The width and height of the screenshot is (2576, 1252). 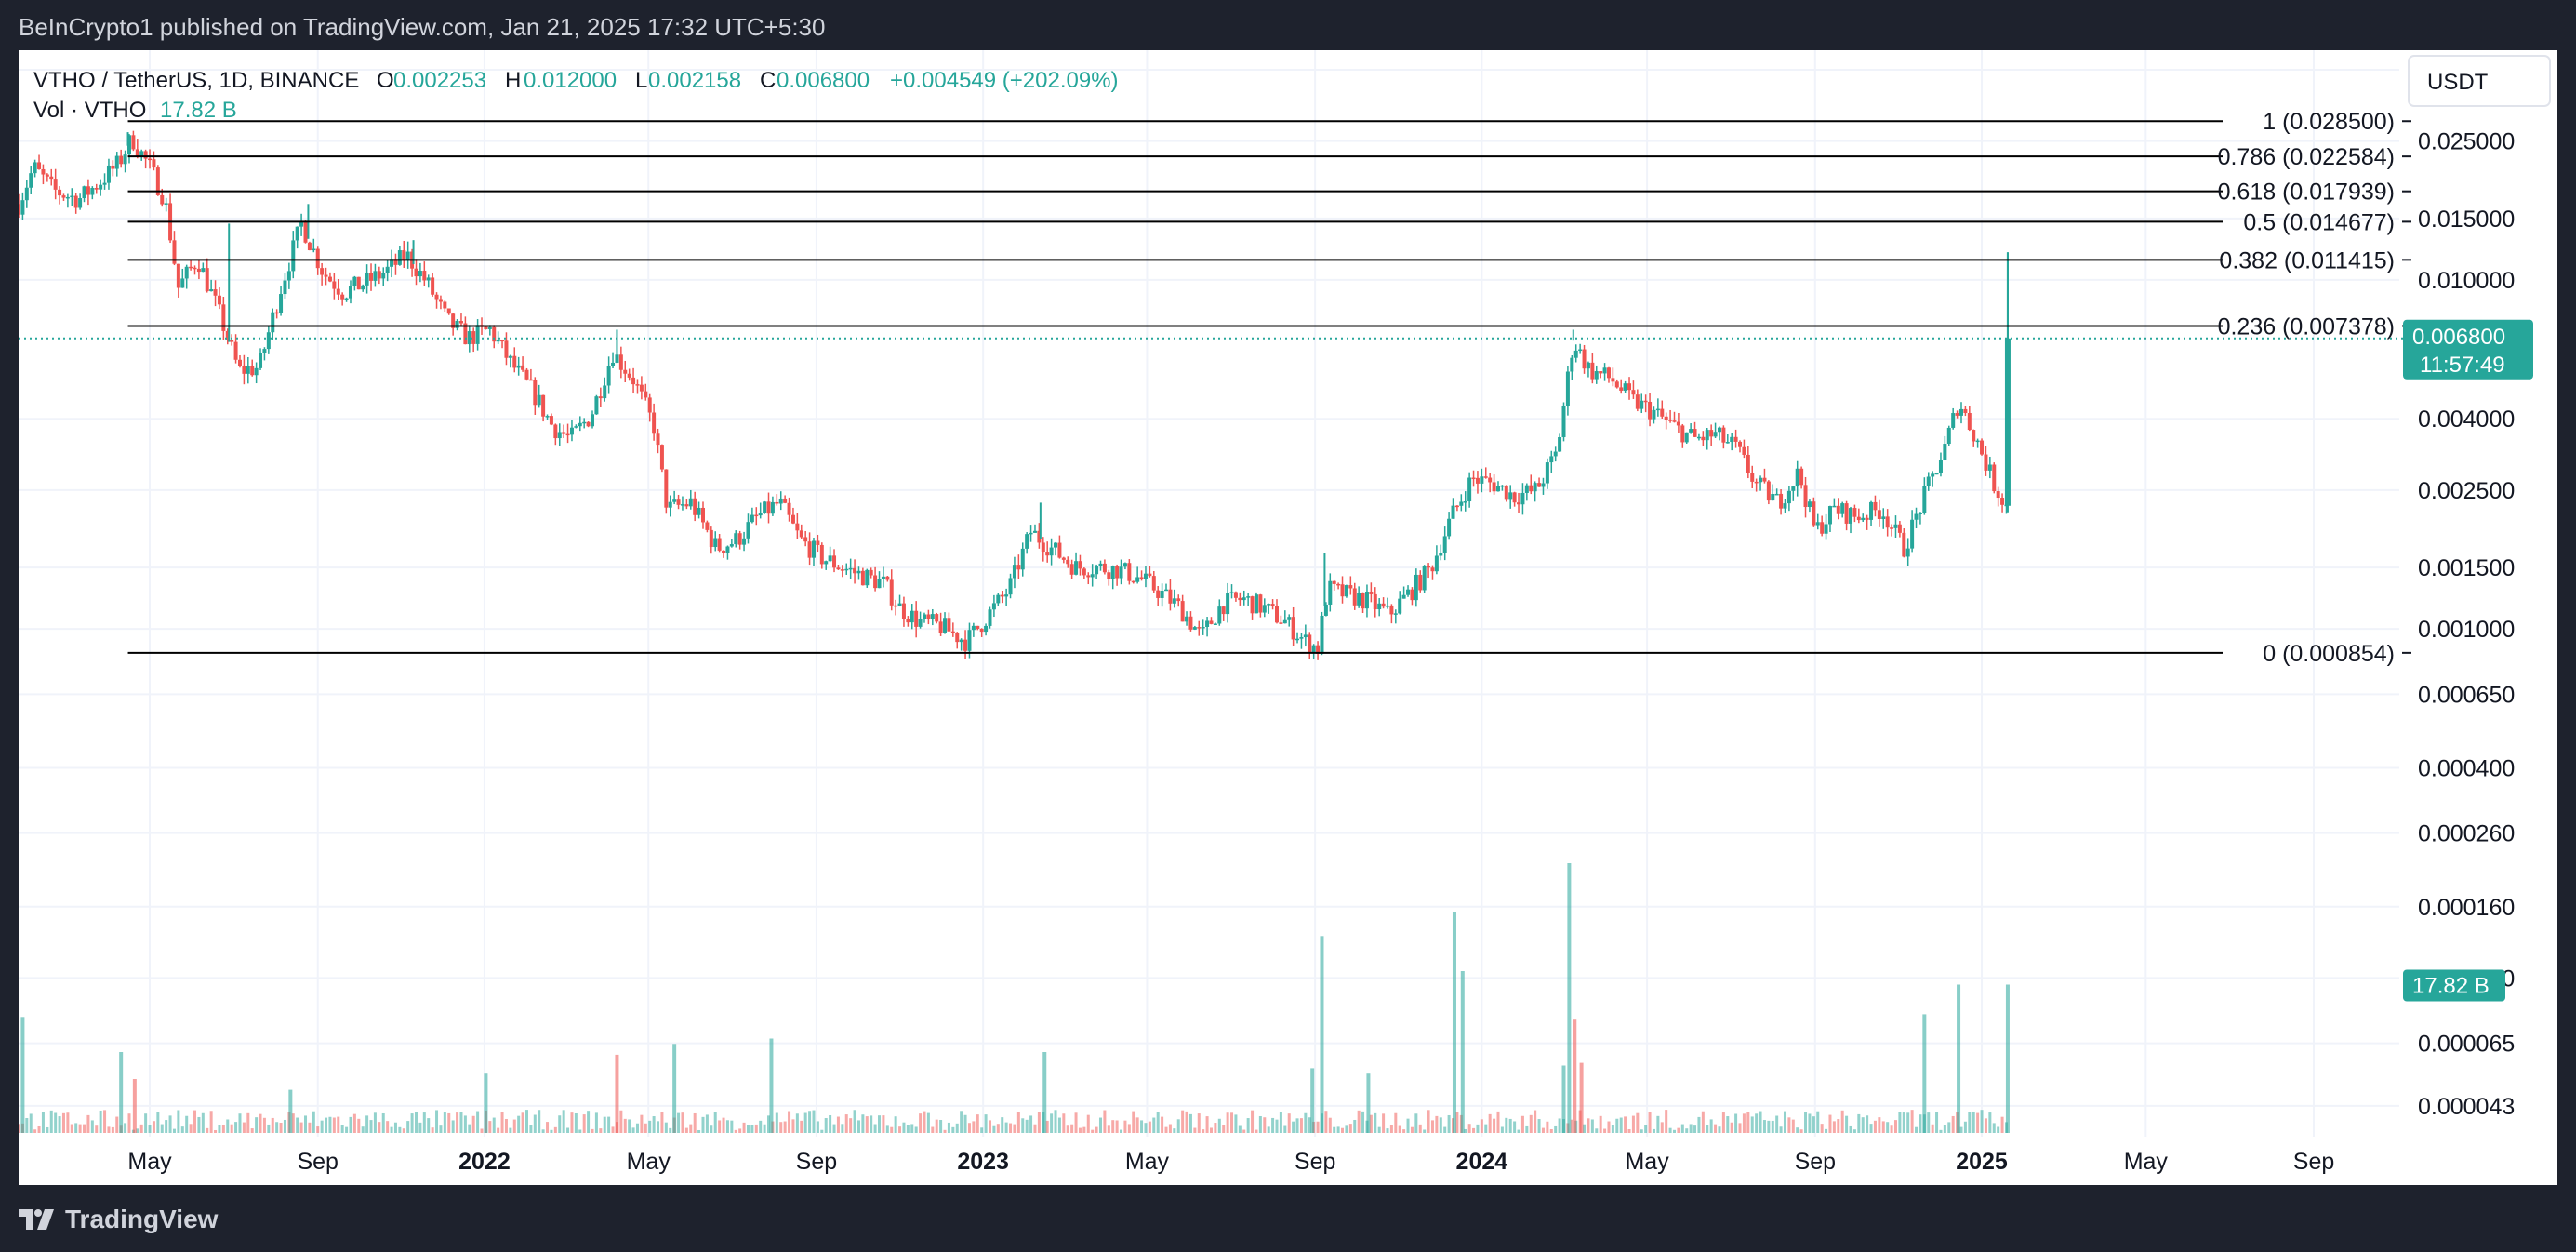 What do you see at coordinates (2479, 81) in the screenshot?
I see `currency-button` at bounding box center [2479, 81].